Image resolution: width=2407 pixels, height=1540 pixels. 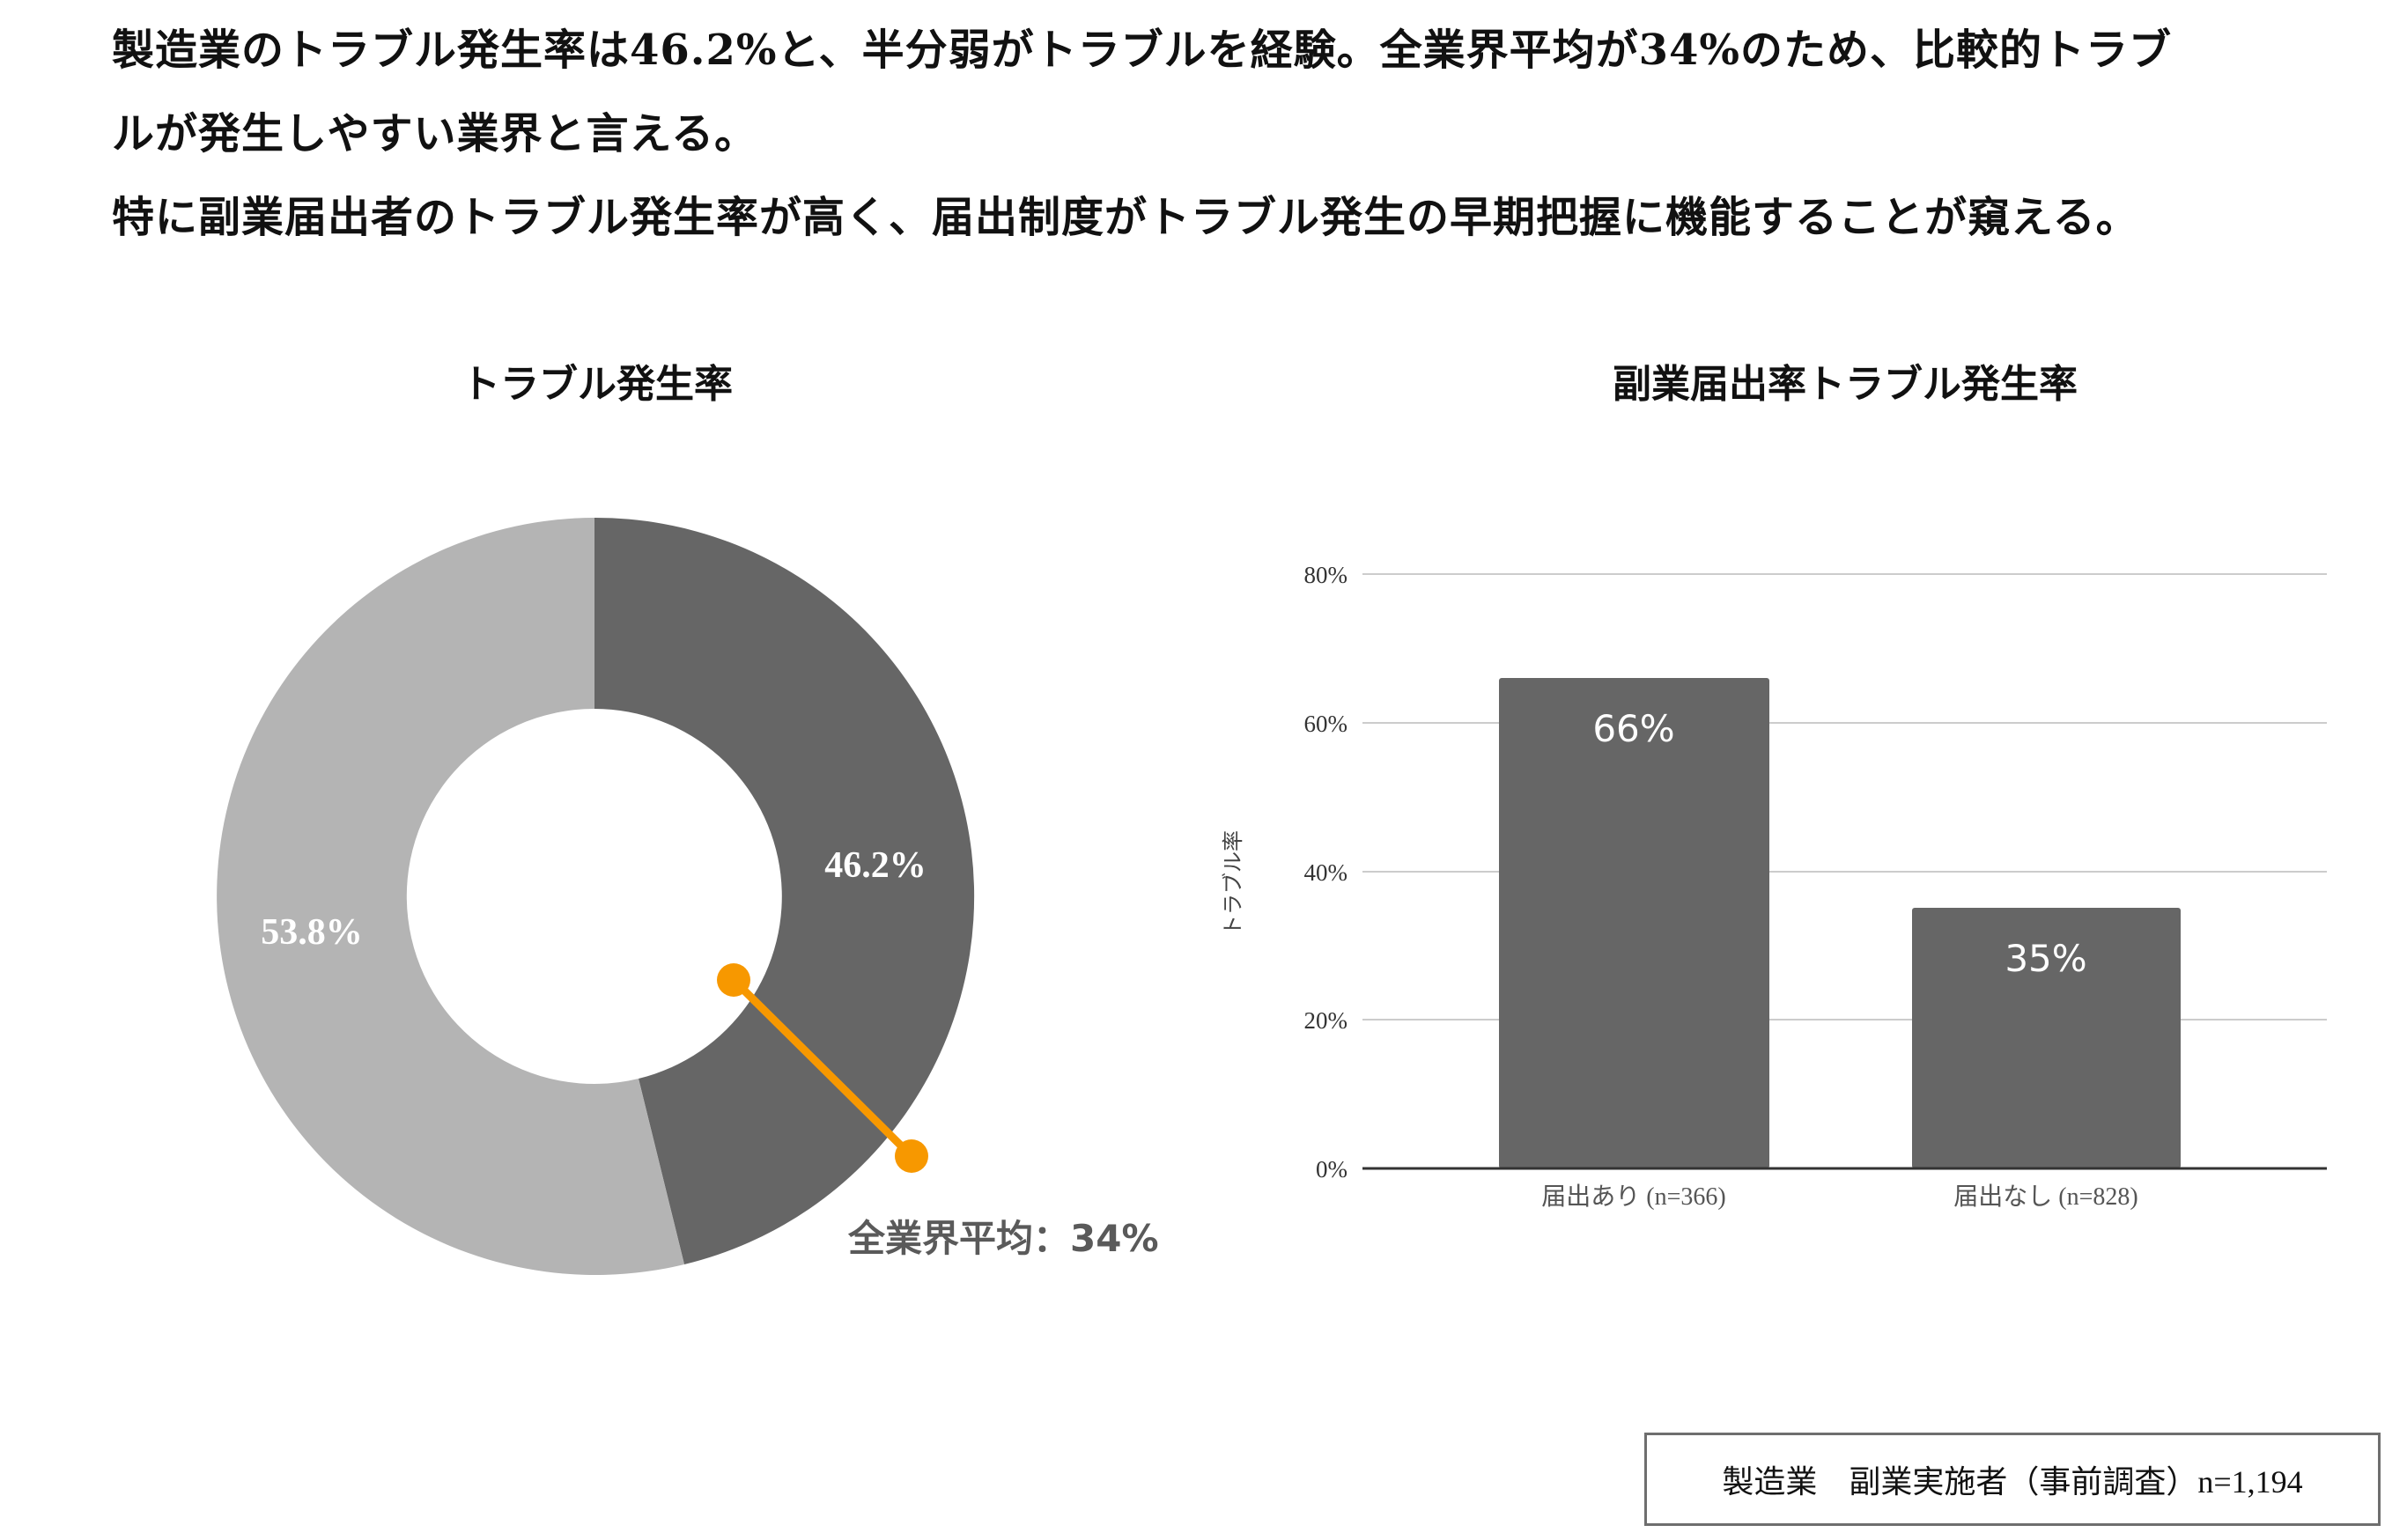 What do you see at coordinates (1326, 872) in the screenshot?
I see `ytick-40: 40%` at bounding box center [1326, 872].